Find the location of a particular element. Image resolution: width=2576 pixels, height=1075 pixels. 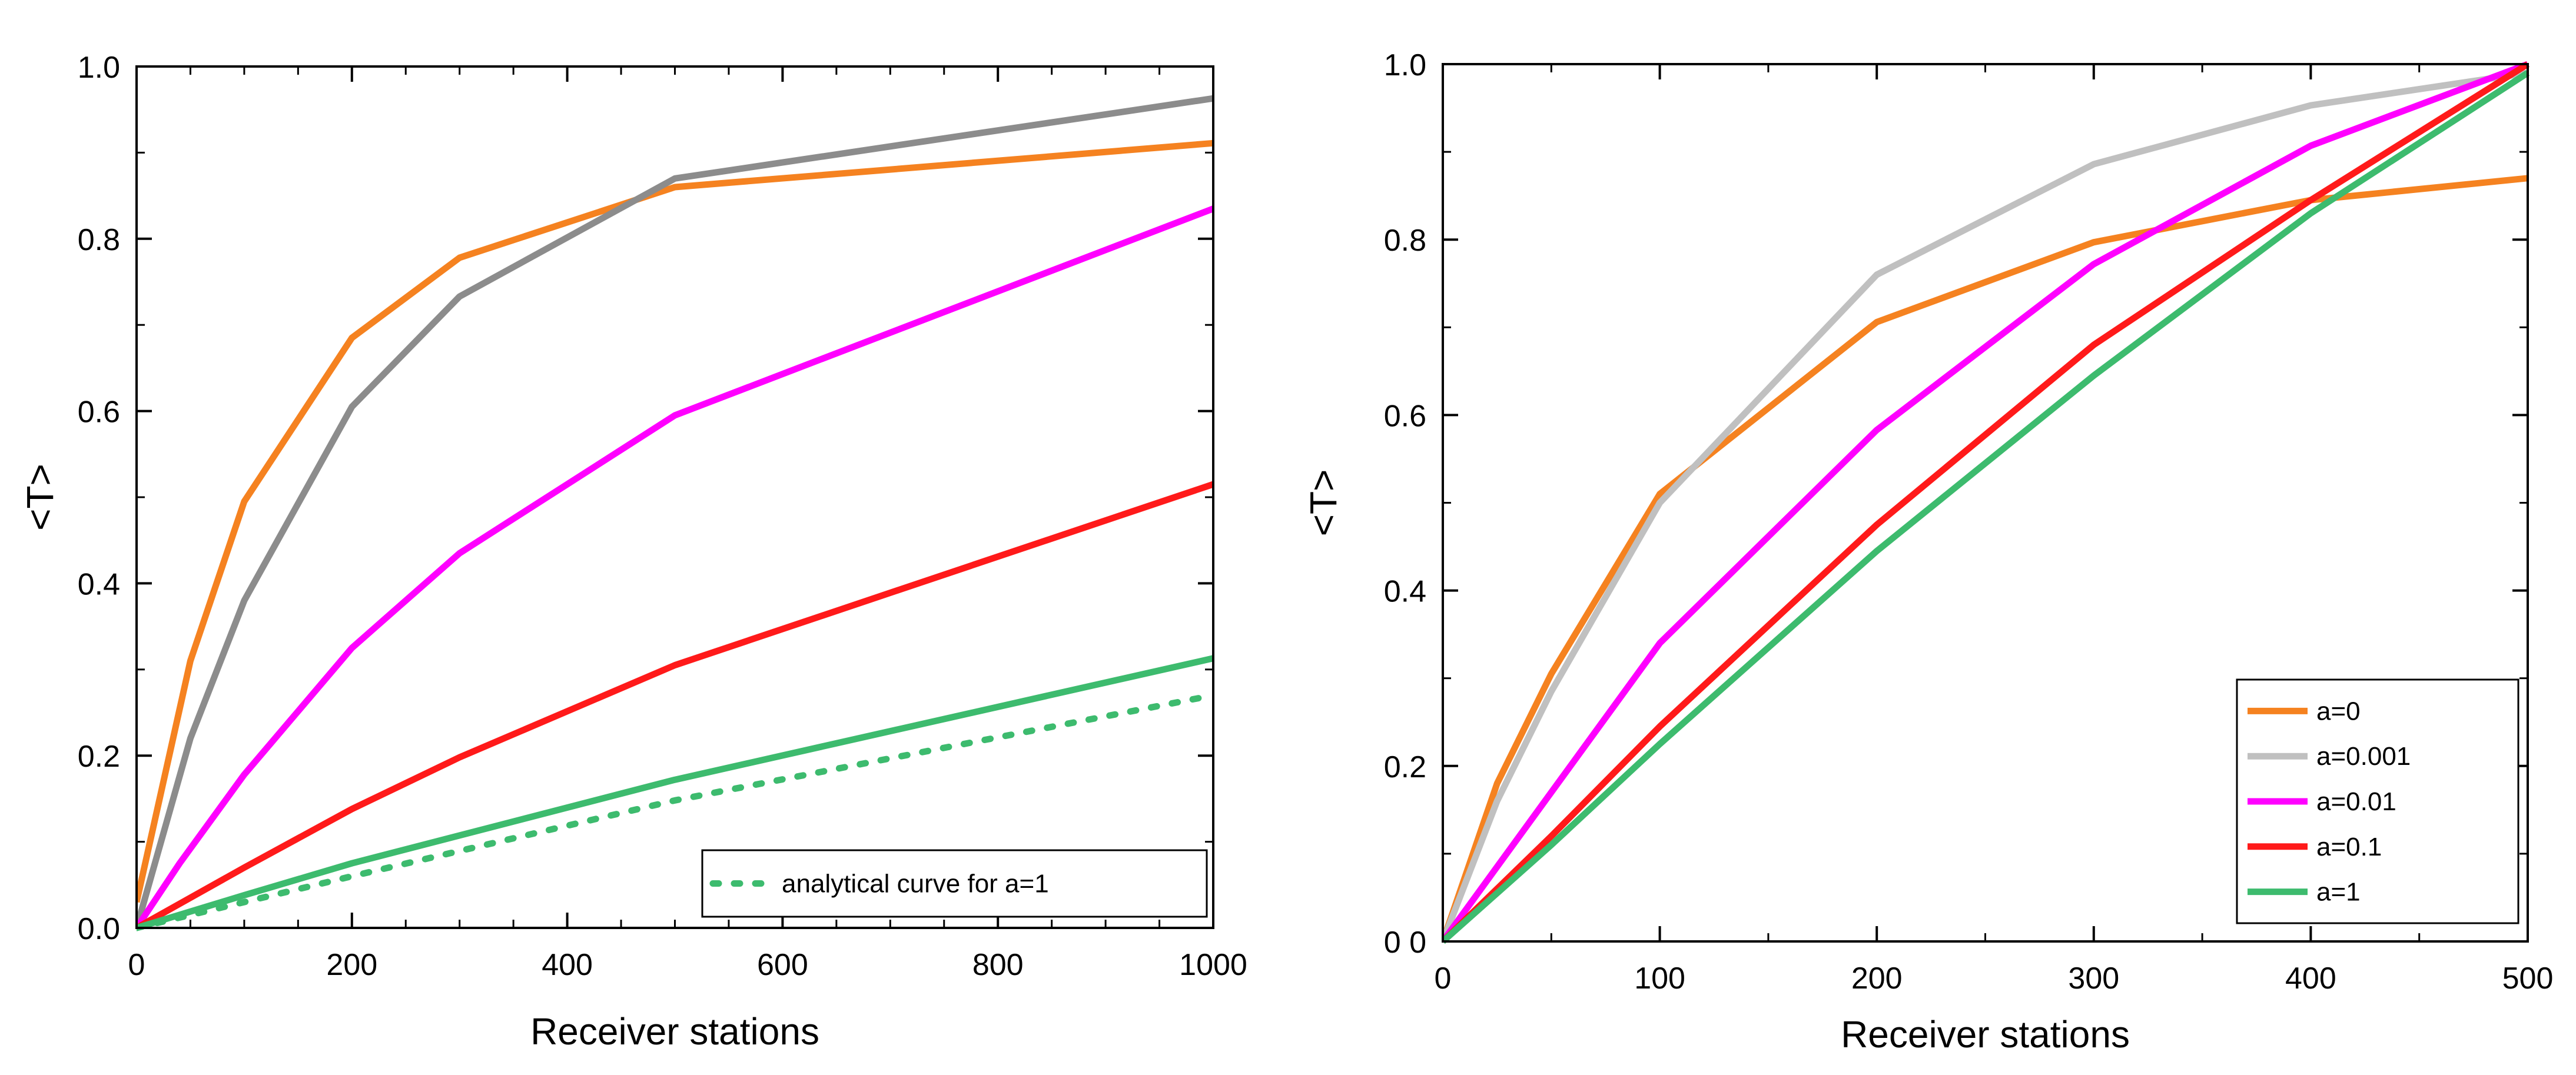

legend-label: a=1 is located at coordinates (2338, 892).